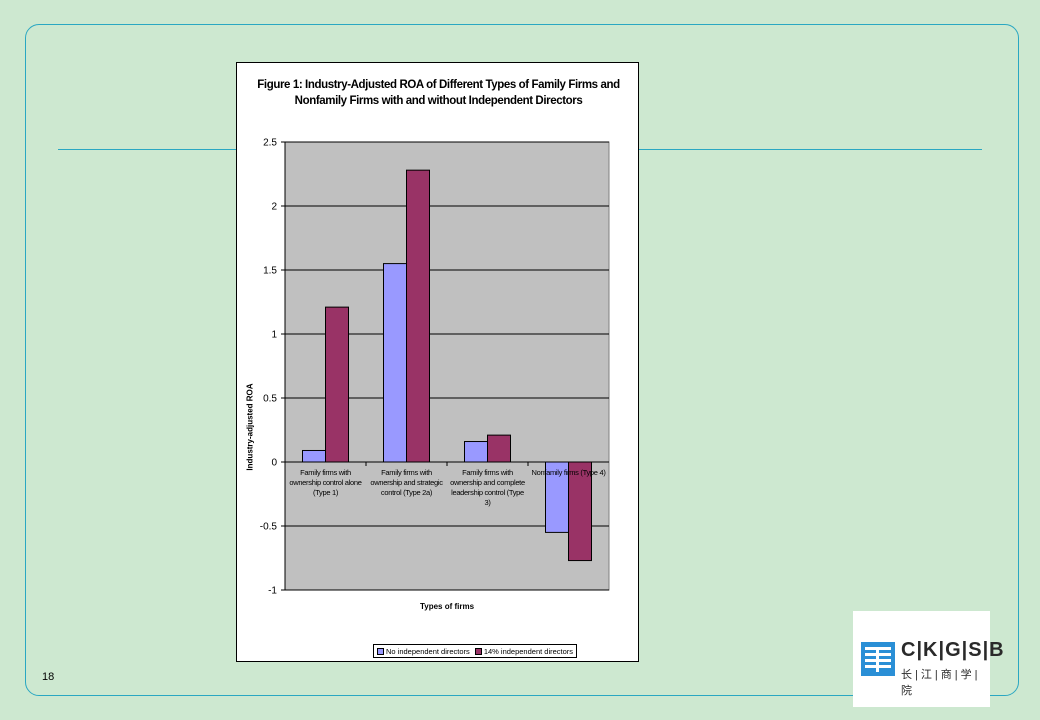 The image size is (1040, 720). I want to click on ckgsb-logo-mark-icon, so click(878, 659).